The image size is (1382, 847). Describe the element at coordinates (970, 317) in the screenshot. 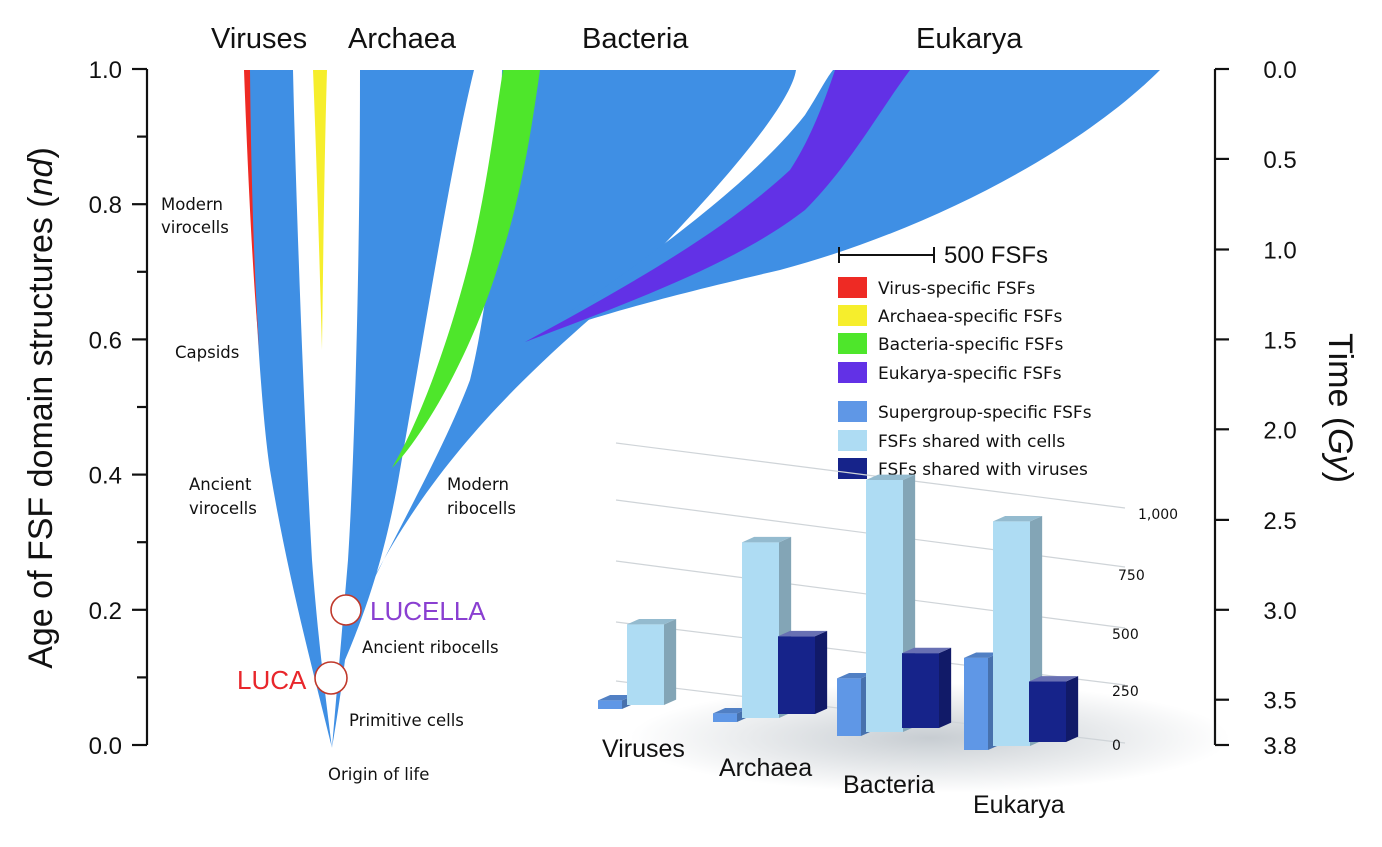

I see `legend-label: Archaea-specific FSFs` at that location.